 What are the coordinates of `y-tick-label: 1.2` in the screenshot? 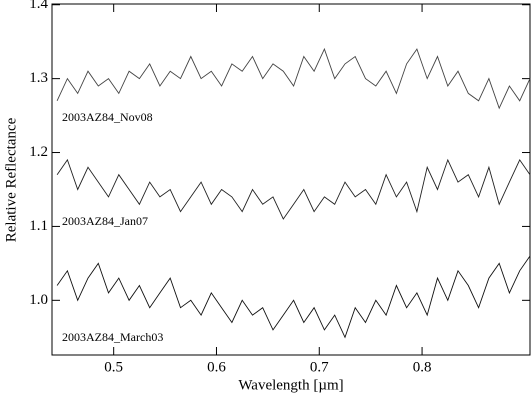 It's located at (38, 152).